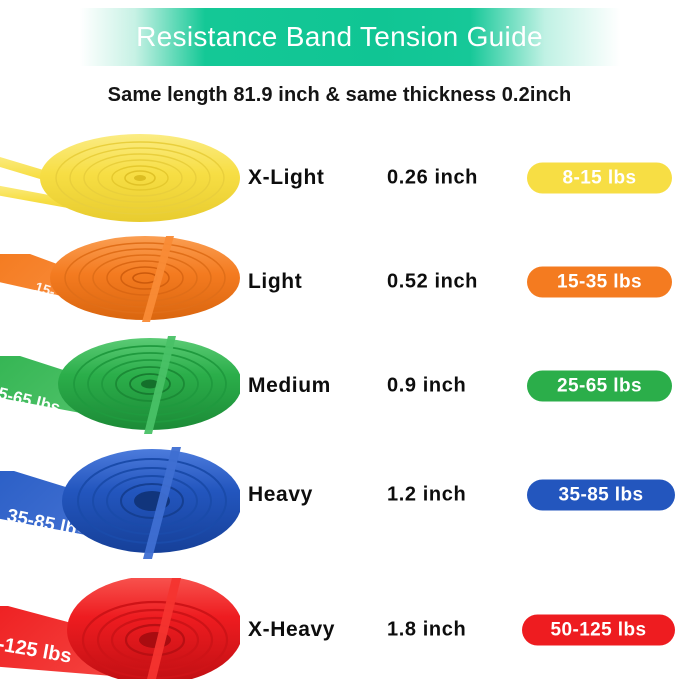 Image resolution: width=679 pixels, height=682 pixels. I want to click on band-image-green: 25-65 lbs, so click(120, 386).